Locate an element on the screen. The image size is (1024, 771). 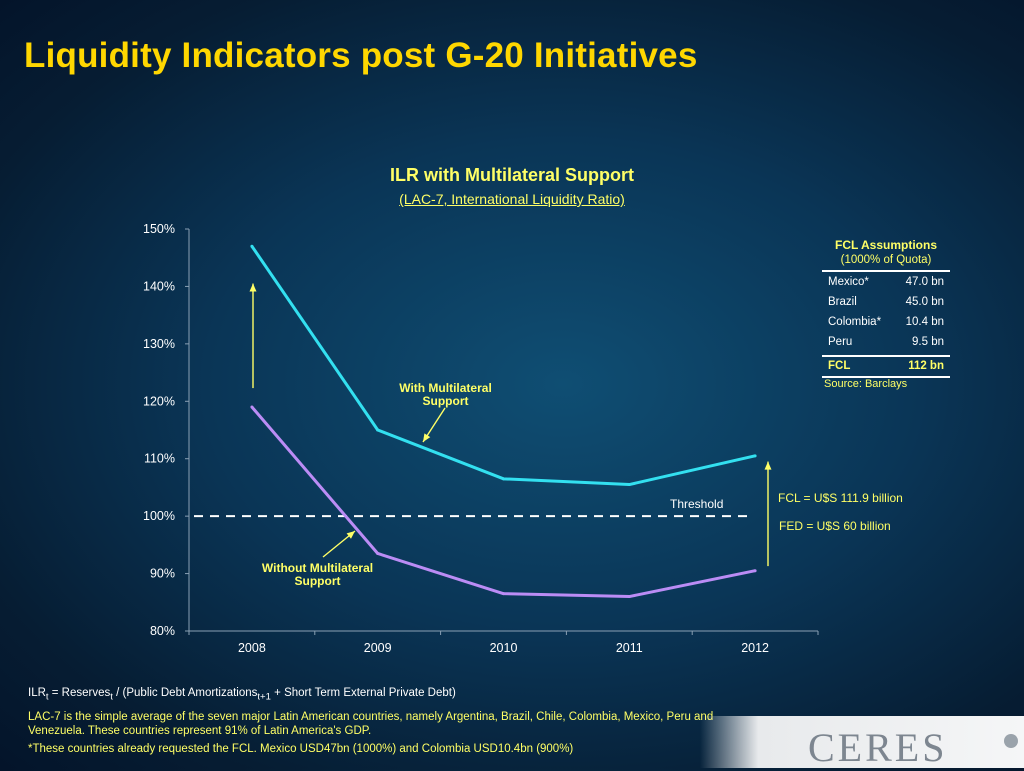
y-tick-label: 110% is located at coordinates (159, 459).